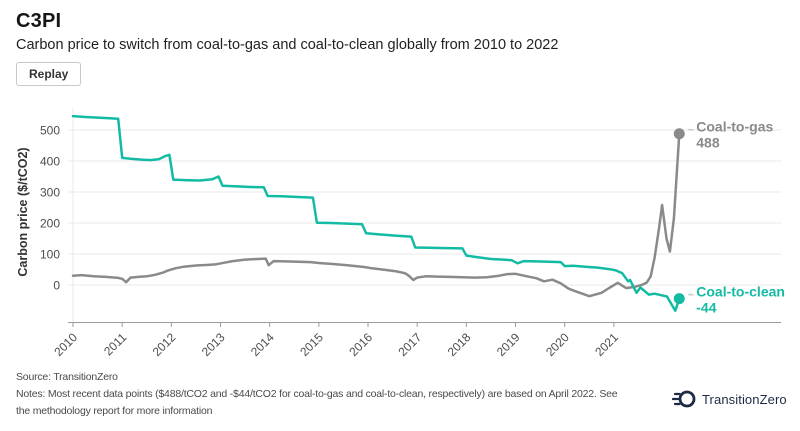 The height and width of the screenshot is (431, 800). What do you see at coordinates (65, 344) in the screenshot?
I see `x-tick-label-2010: 2010` at bounding box center [65, 344].